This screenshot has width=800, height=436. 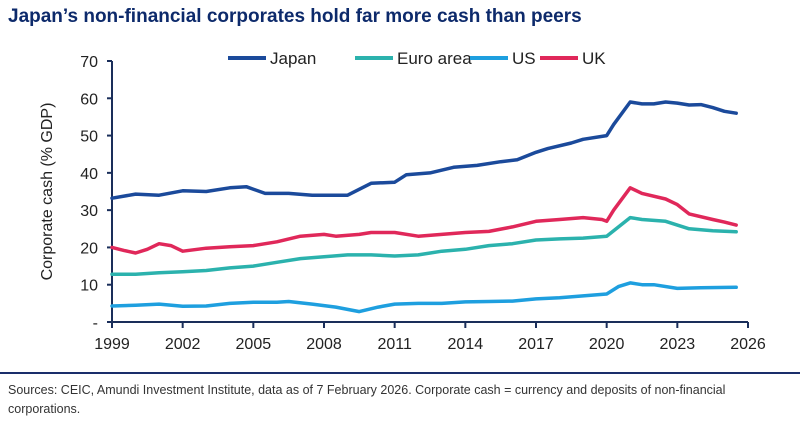 What do you see at coordinates (394, 344) in the screenshot?
I see `x-tick-label: 2011` at bounding box center [394, 344].